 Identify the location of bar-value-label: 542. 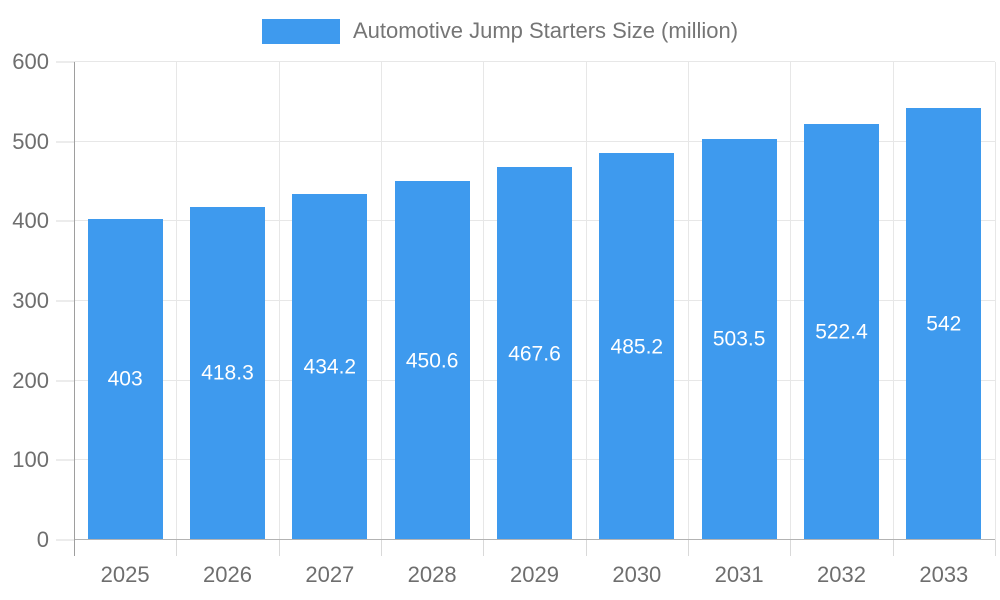
(944, 324).